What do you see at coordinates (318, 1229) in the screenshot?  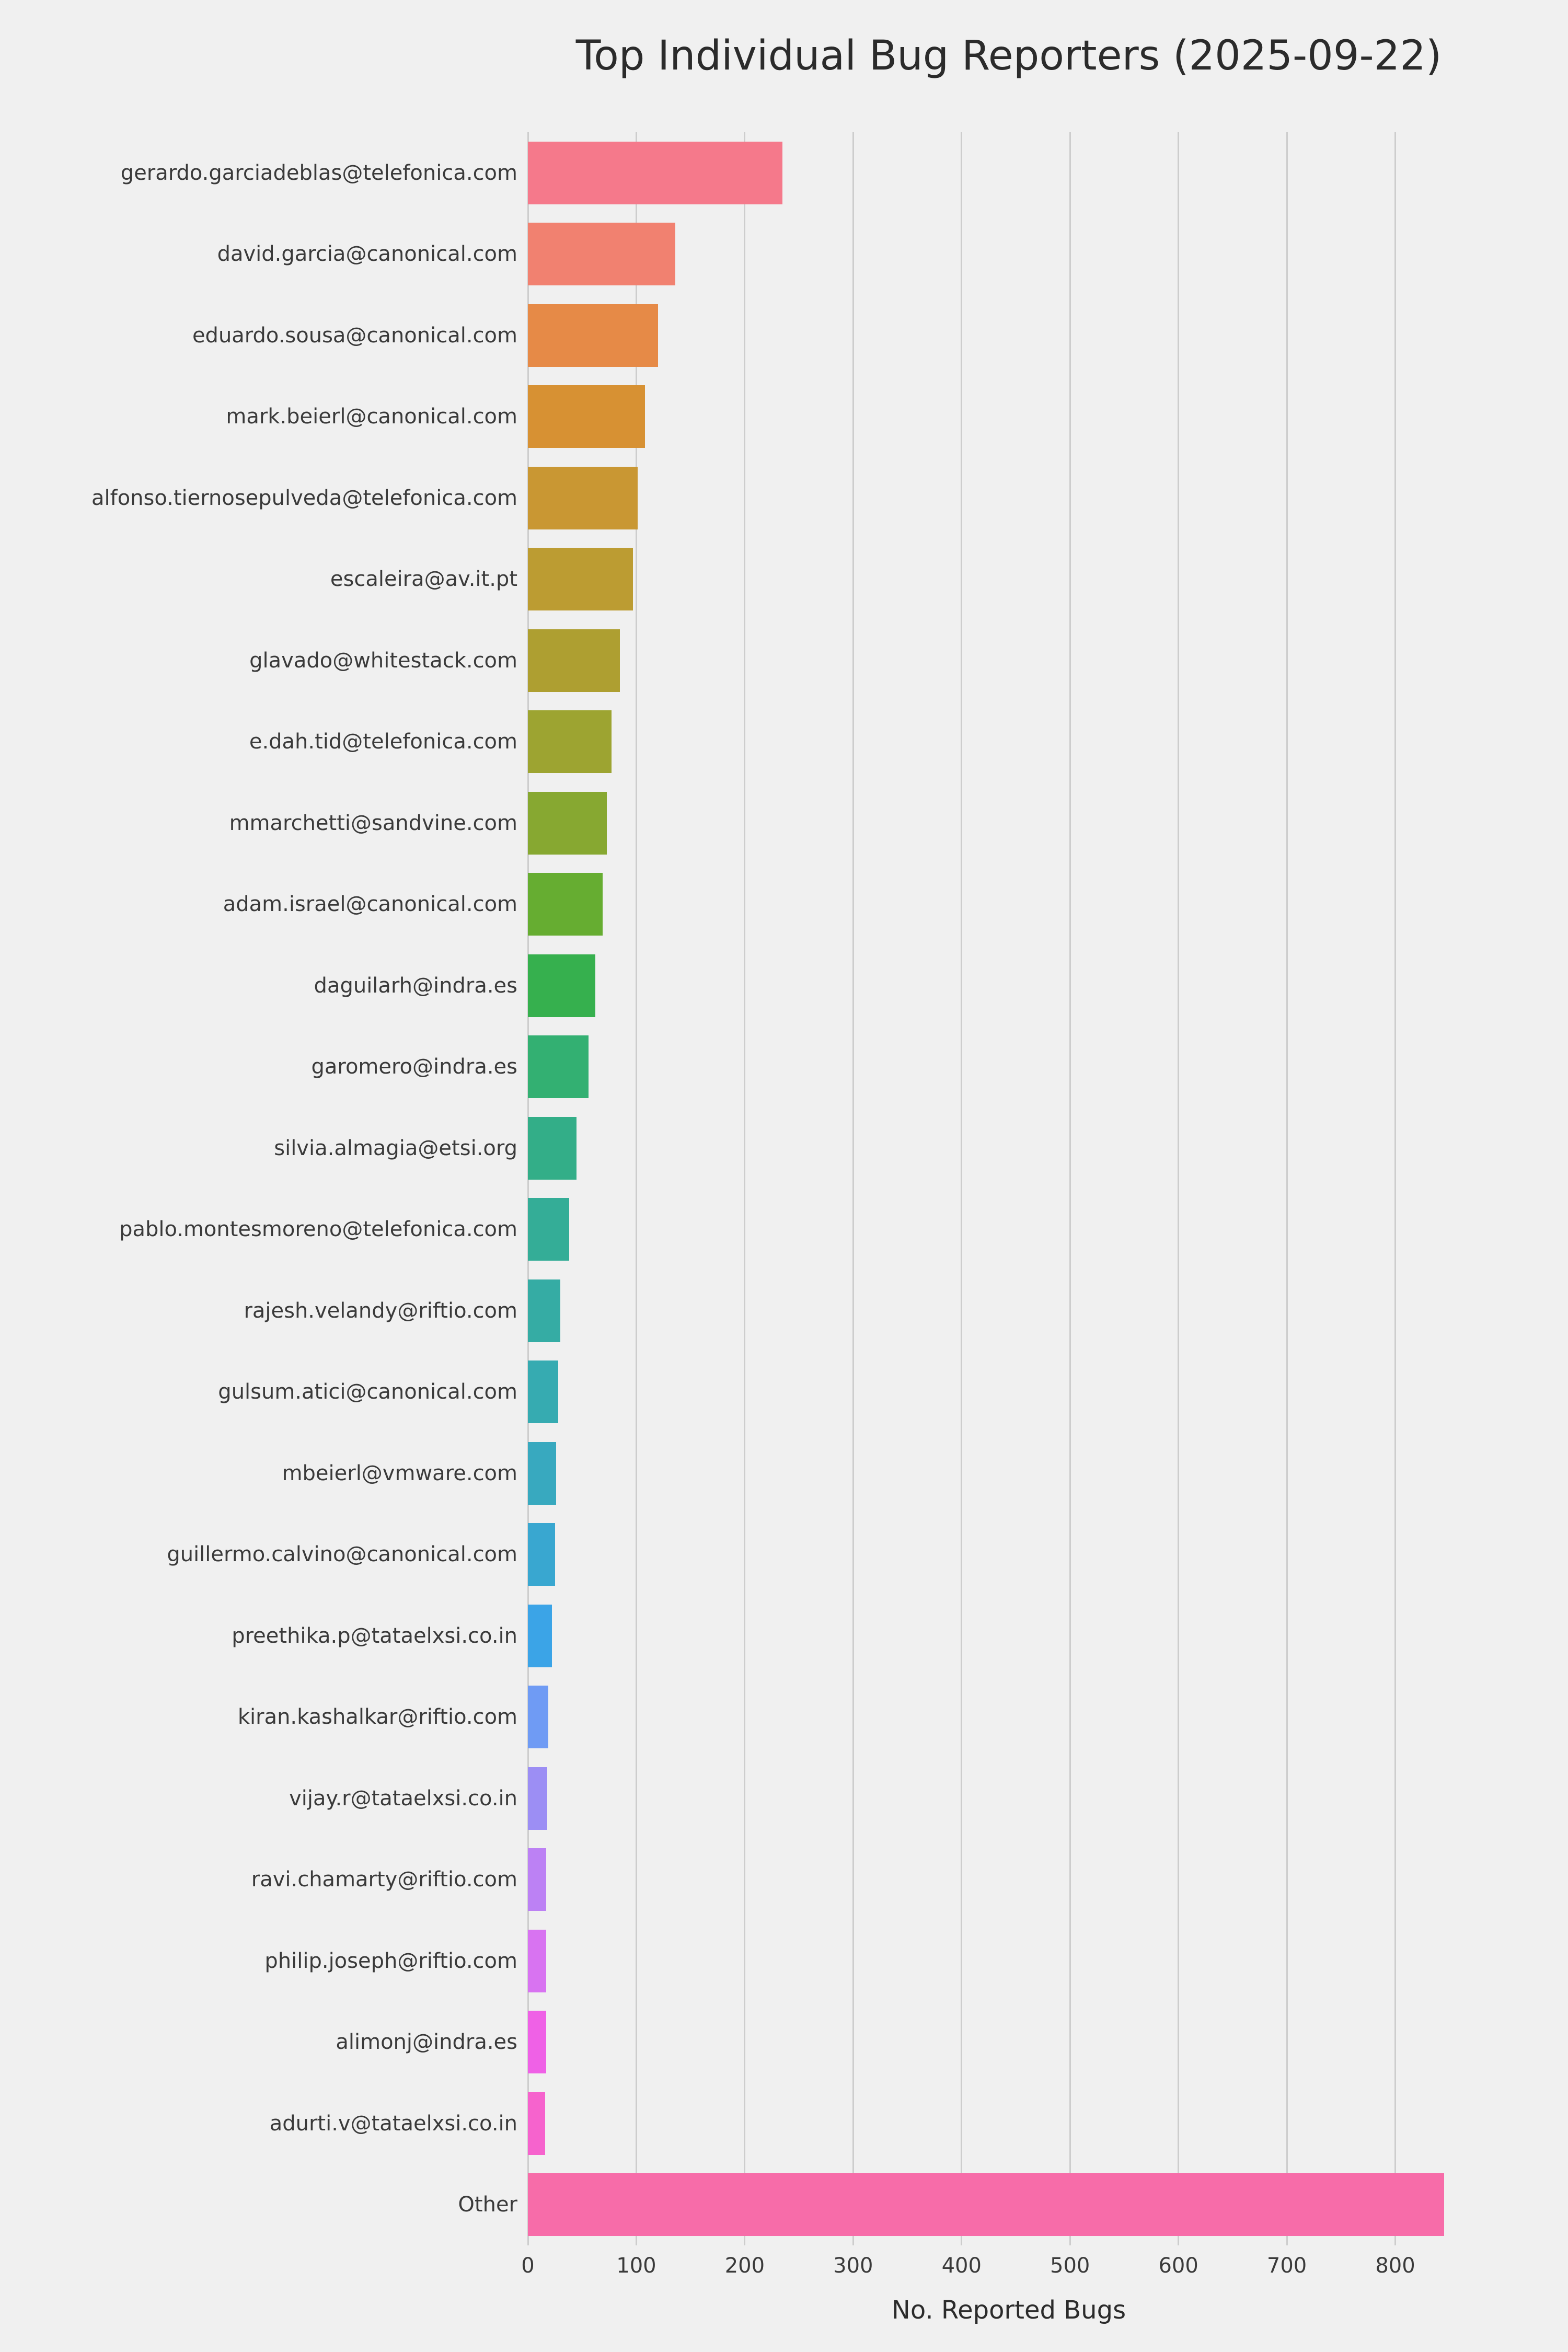 I see `category-label: pablo.montesmoreno@telefonica.com` at bounding box center [318, 1229].